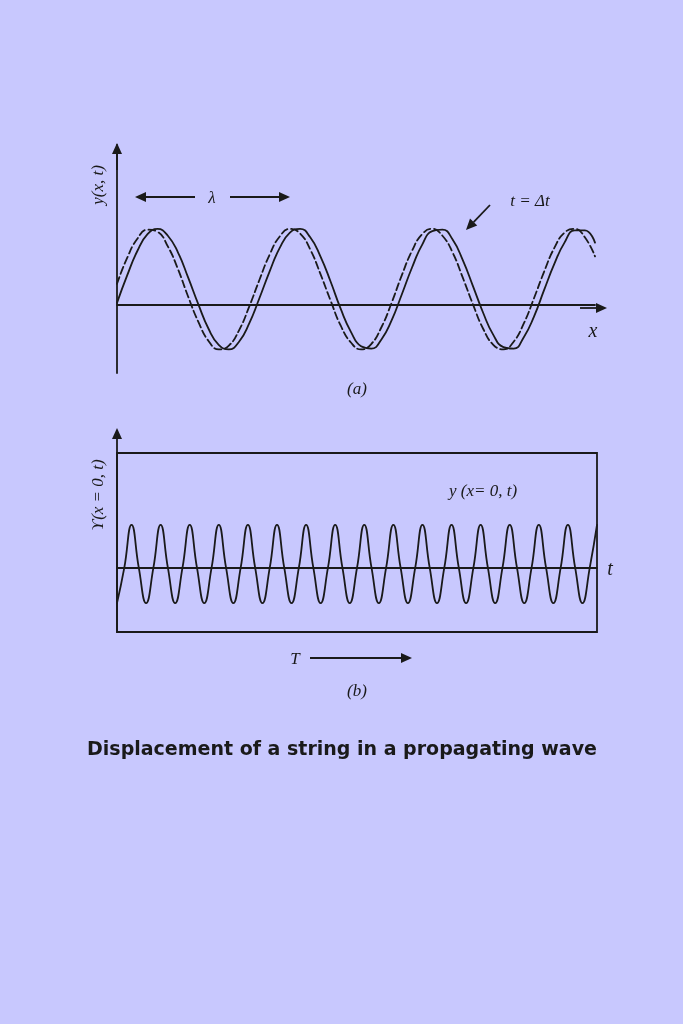 This screenshot has height=1024, width=683. I want to click on text: λ, so click(211, 197).